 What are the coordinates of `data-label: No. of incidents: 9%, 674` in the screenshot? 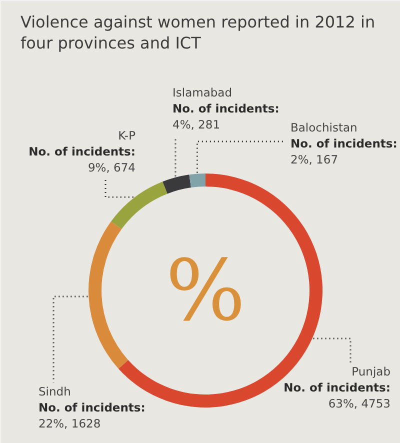 It's located at (82, 159).